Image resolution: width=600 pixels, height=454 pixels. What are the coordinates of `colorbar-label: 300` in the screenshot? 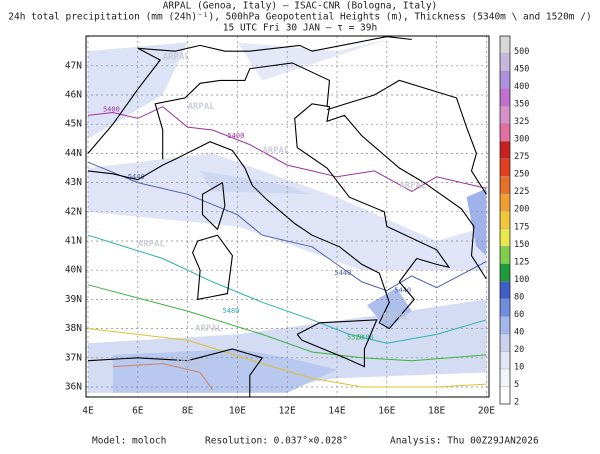 It's located at (521, 140).